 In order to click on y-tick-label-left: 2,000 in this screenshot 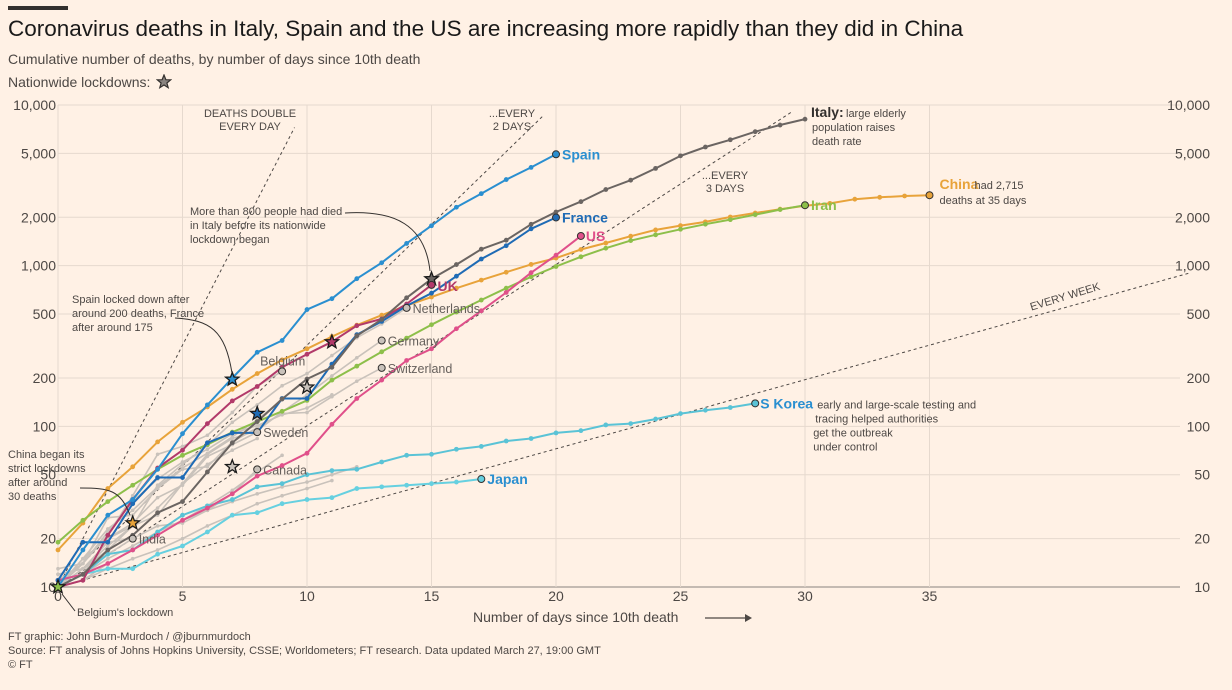, I will do `click(38, 217)`.